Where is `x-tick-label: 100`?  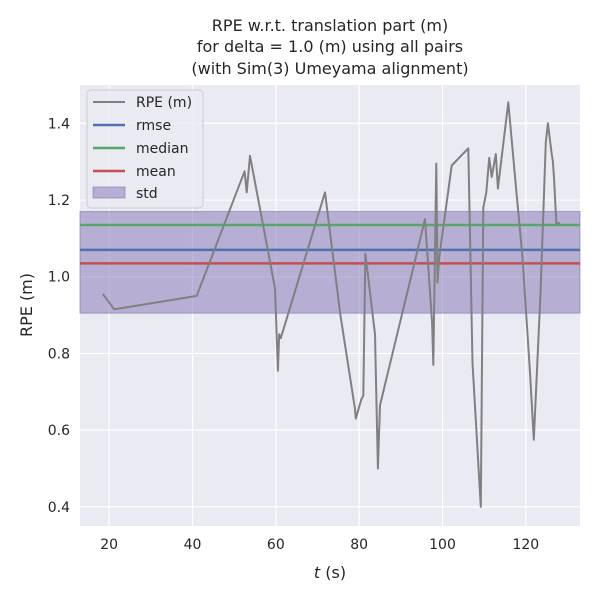
x-tick-label: 100 is located at coordinates (442, 545).